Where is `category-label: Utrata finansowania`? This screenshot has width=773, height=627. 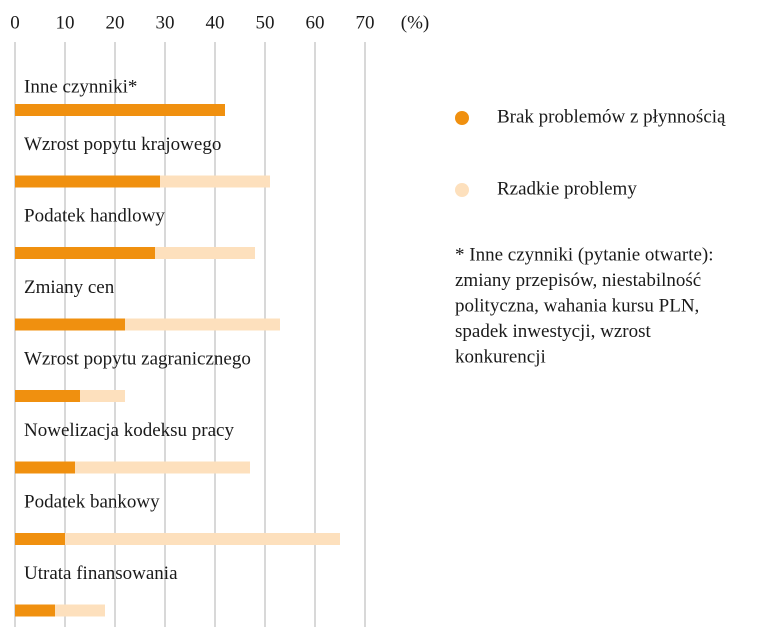
category-label: Utrata finansowania is located at coordinates (101, 573).